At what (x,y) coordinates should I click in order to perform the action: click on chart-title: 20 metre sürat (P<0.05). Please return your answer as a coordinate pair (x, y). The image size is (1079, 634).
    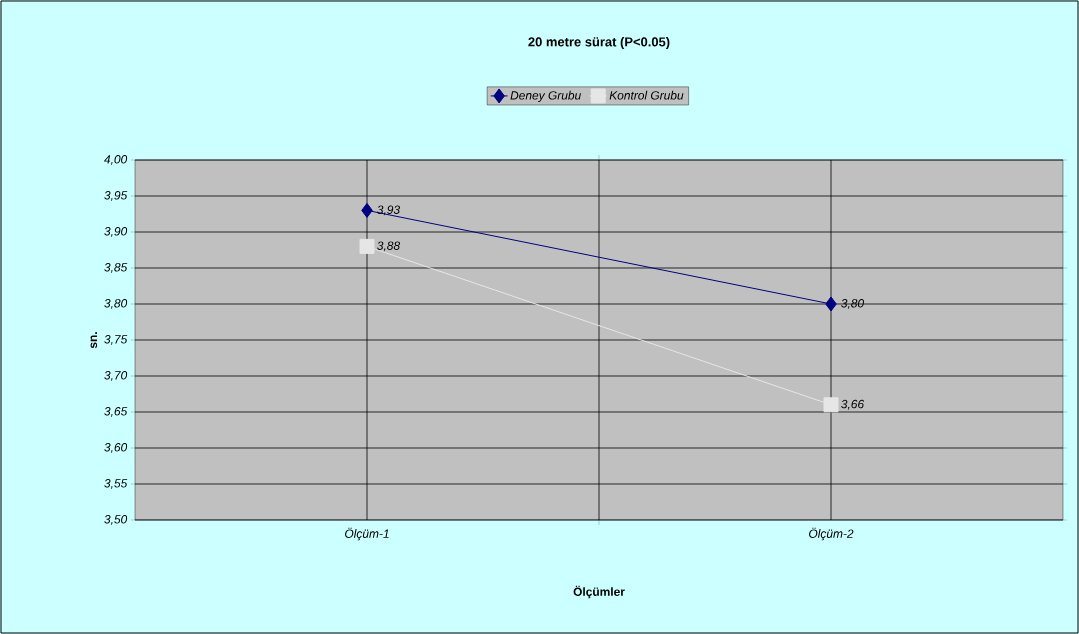
    Looking at the image, I should click on (599, 43).